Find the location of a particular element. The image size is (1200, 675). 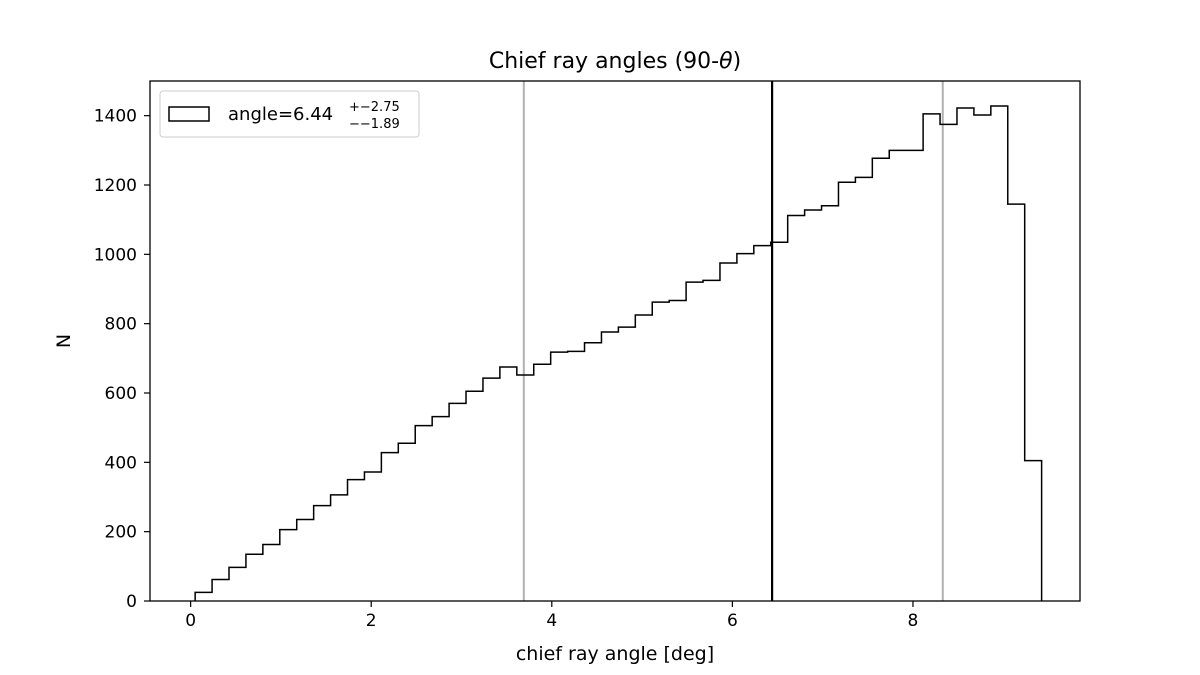

legend-frame is located at coordinates (289, 114).